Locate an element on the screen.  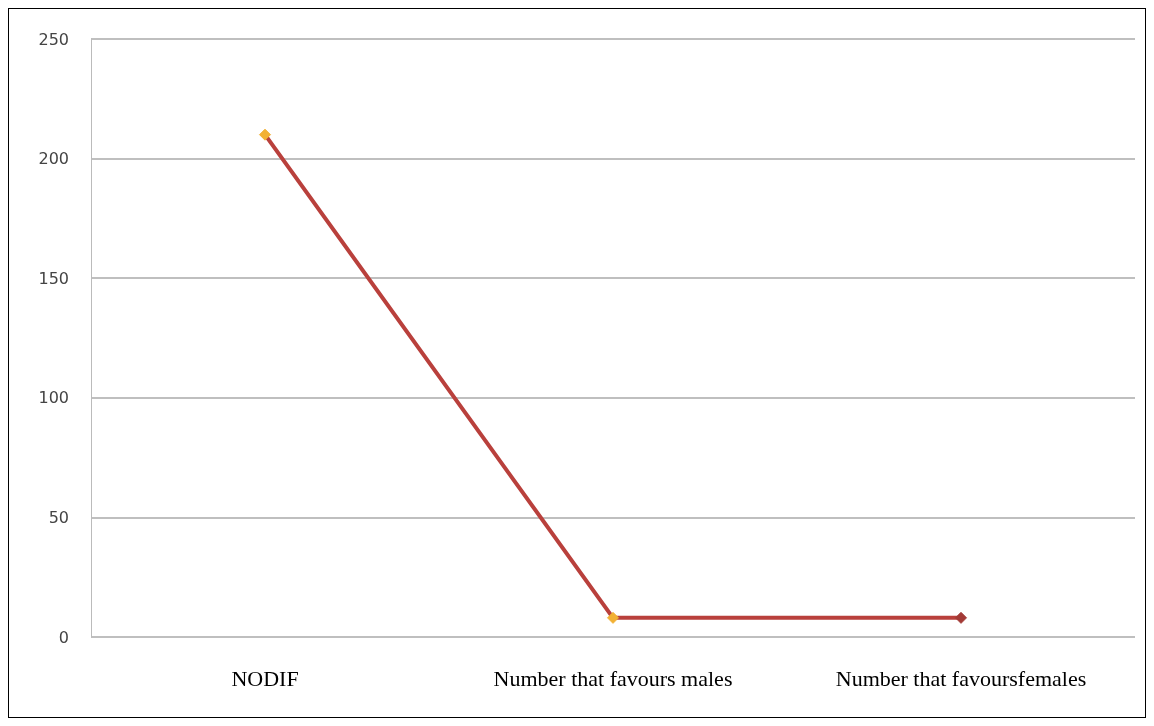
y-tick-label: 250 is located at coordinates (53, 39).